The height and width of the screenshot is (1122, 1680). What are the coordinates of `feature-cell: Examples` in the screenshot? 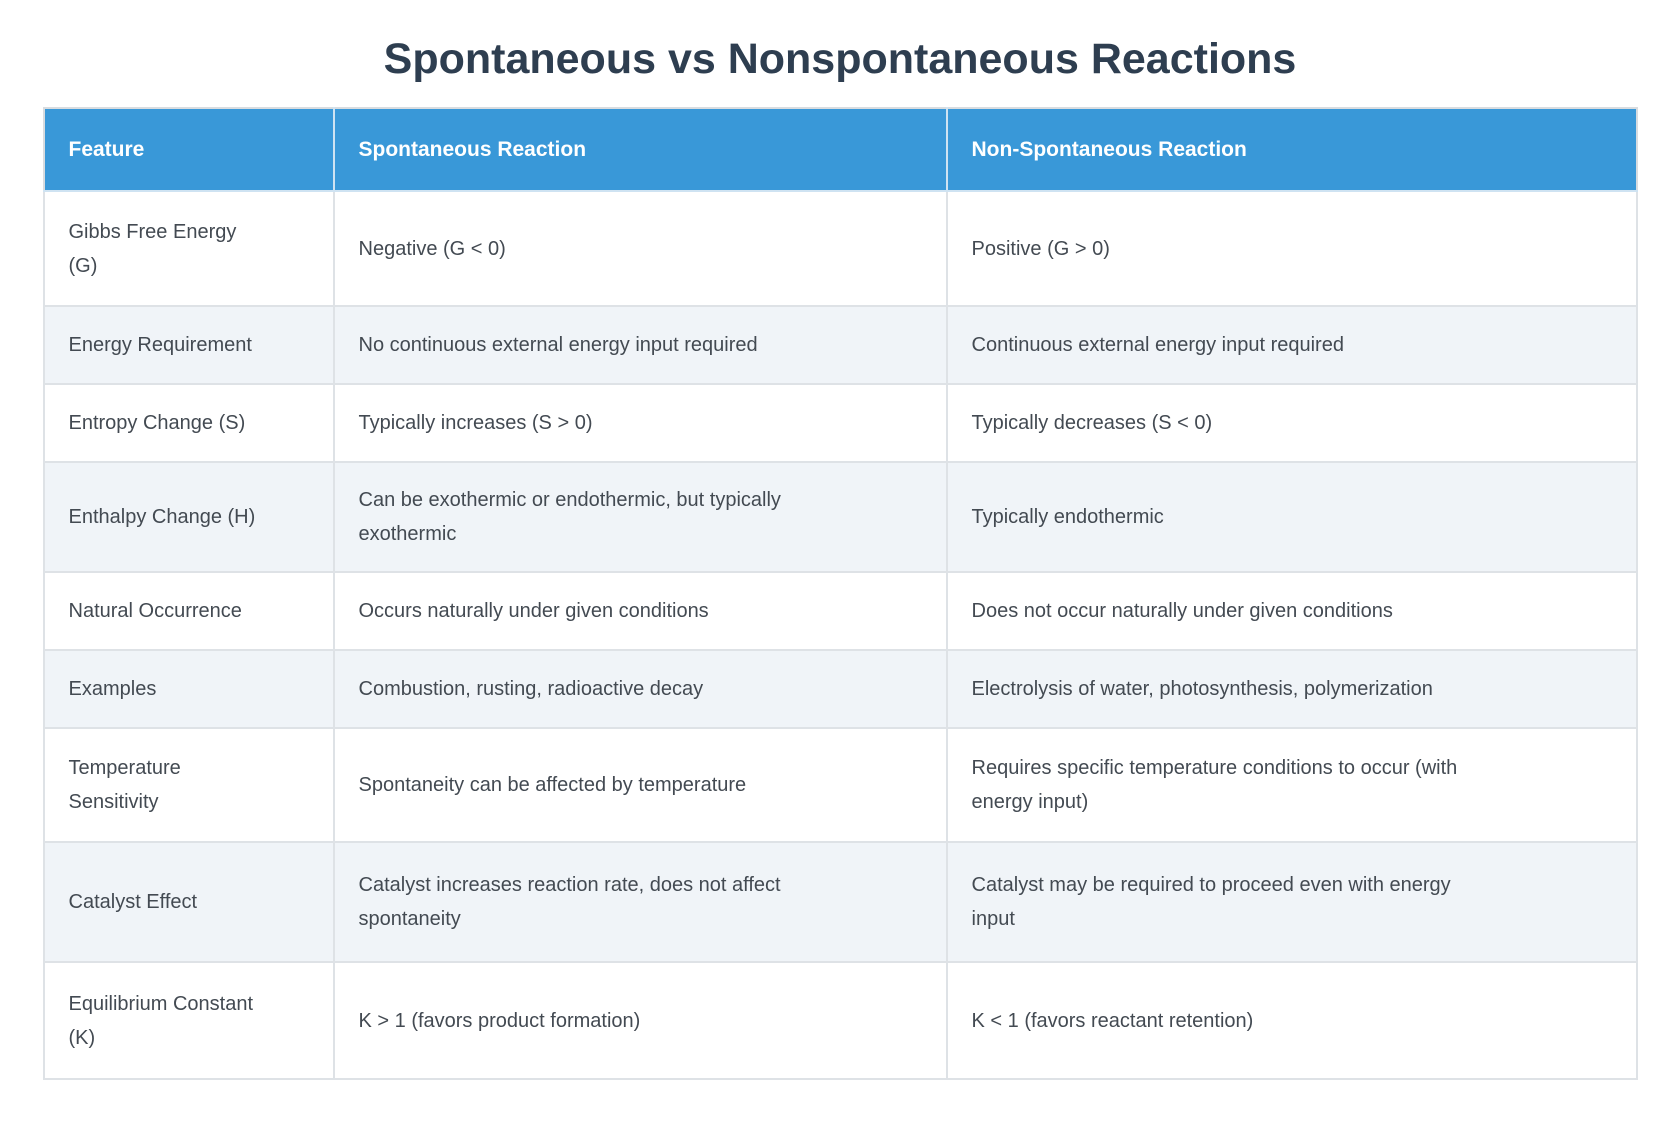 It's located at (188, 689).